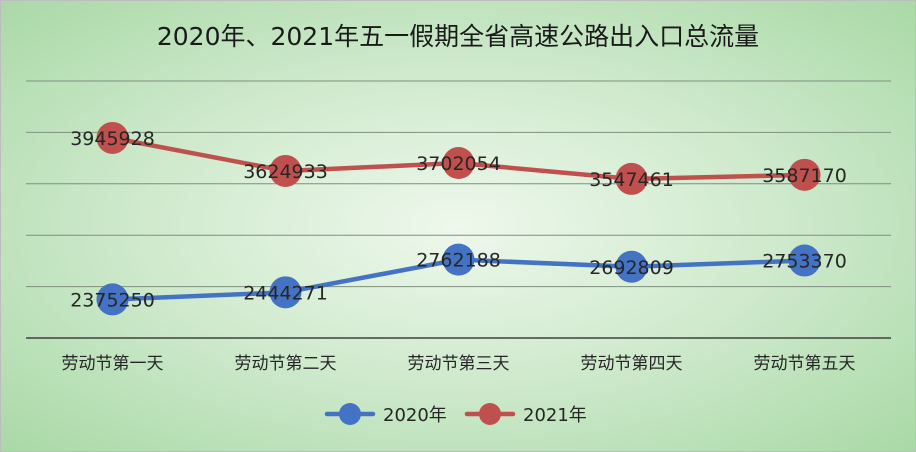 This screenshot has height=452, width=916. I want to click on data-label: 2444271, so click(285, 293).